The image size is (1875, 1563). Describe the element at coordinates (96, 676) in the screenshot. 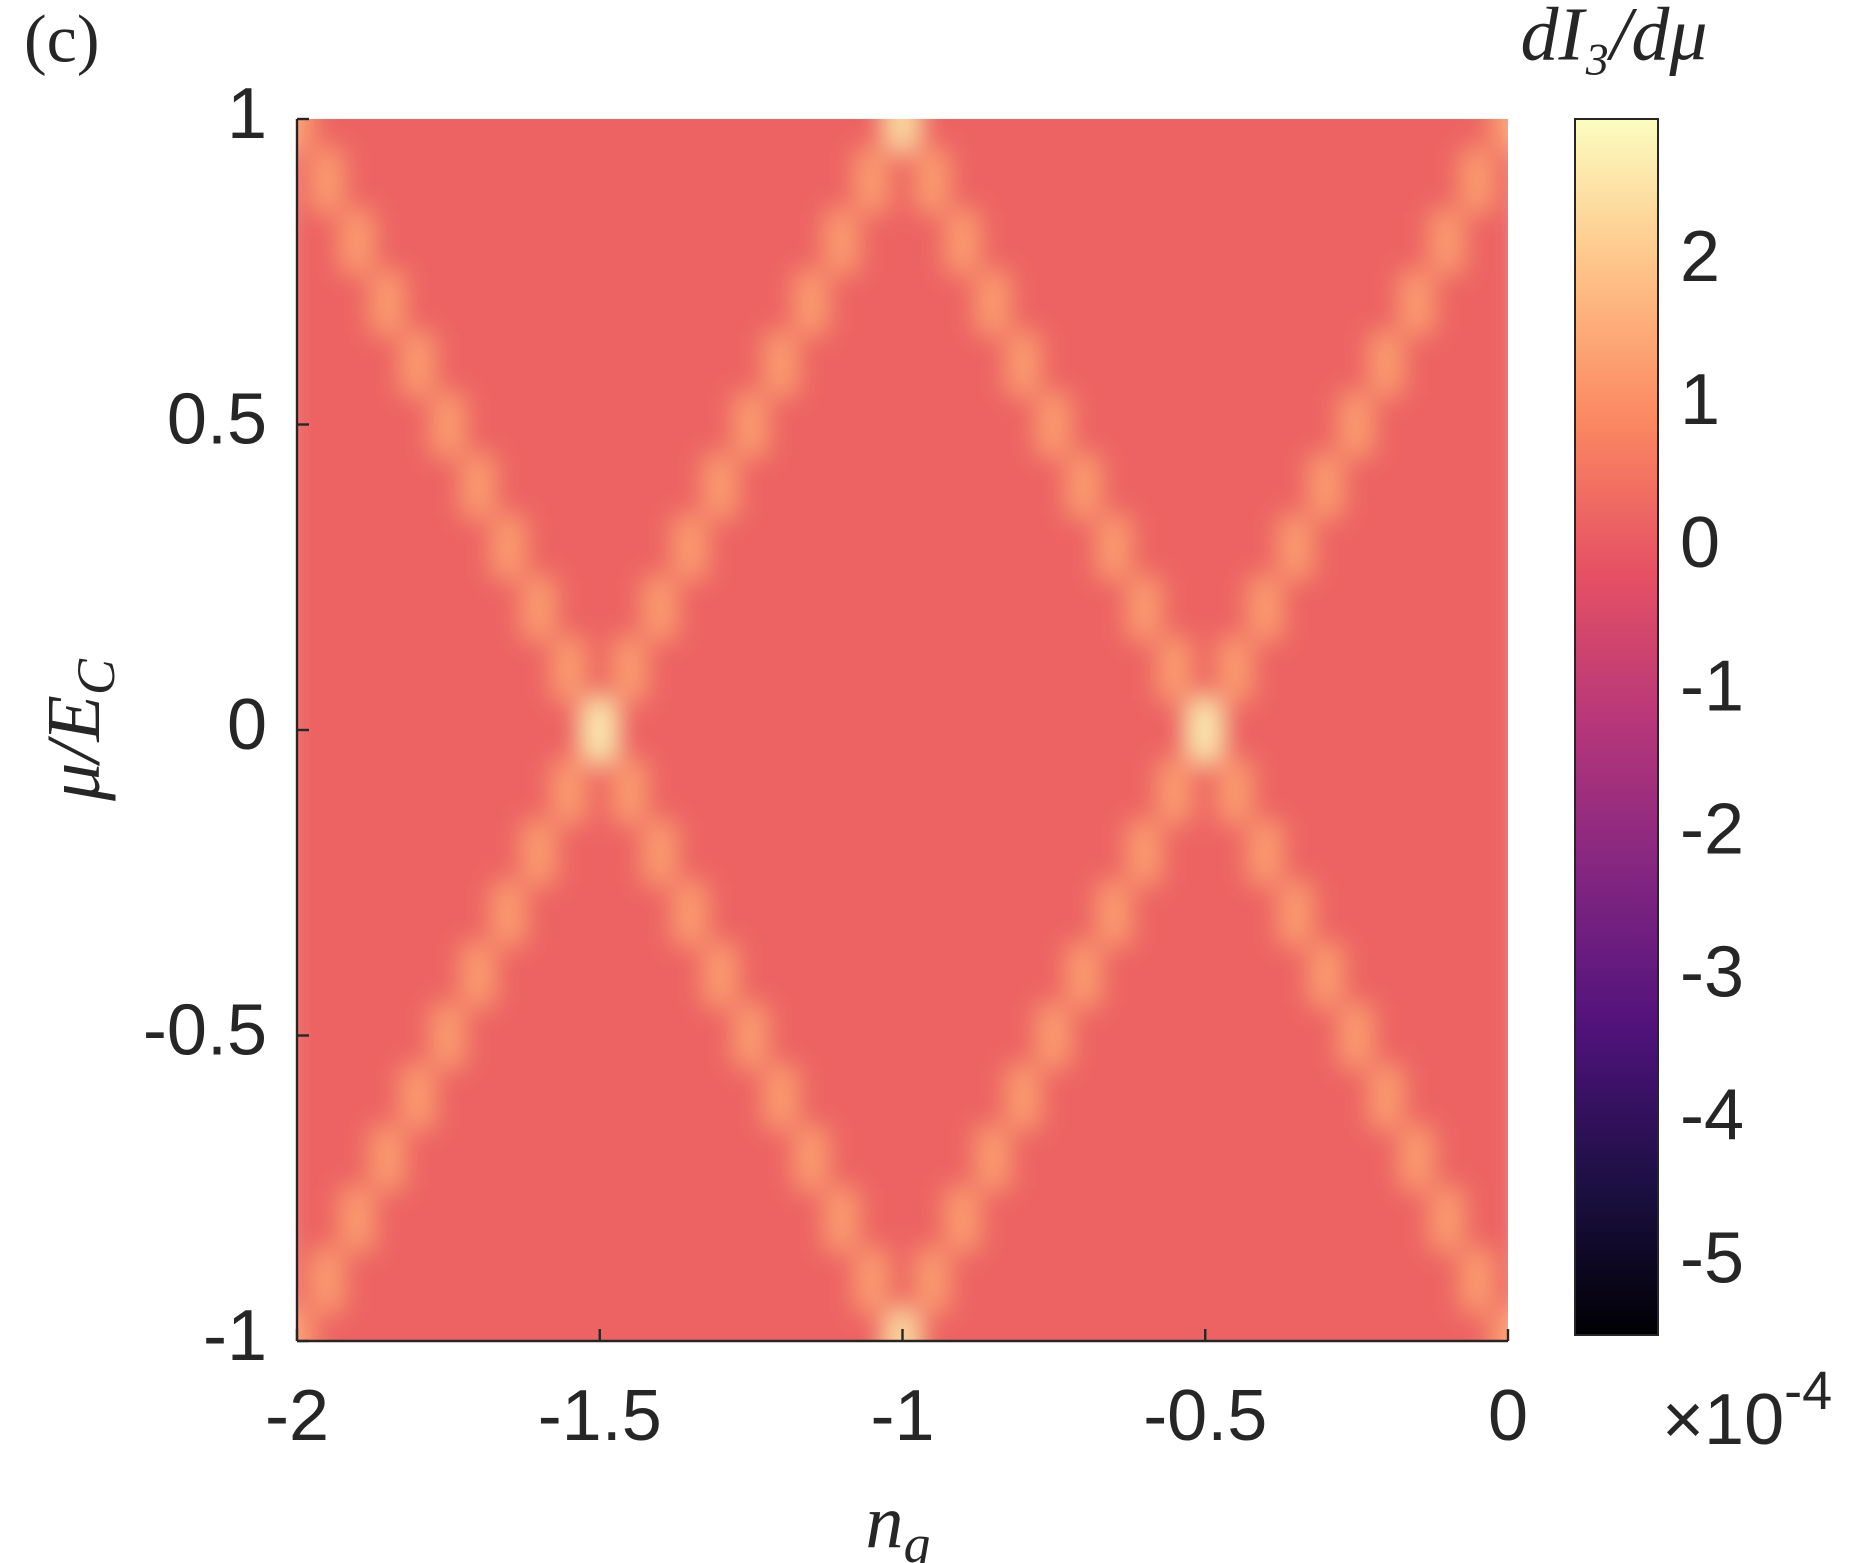

I see `y-label-subscript: C` at that location.